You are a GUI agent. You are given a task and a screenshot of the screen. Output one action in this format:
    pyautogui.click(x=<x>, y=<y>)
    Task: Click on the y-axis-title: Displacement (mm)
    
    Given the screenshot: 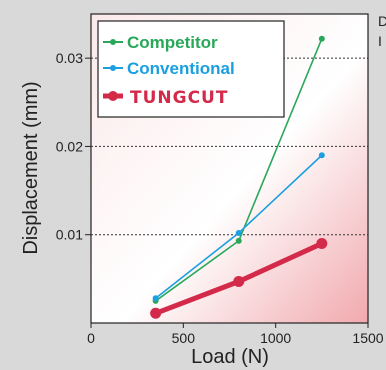 What is the action you would take?
    pyautogui.click(x=31, y=167)
    